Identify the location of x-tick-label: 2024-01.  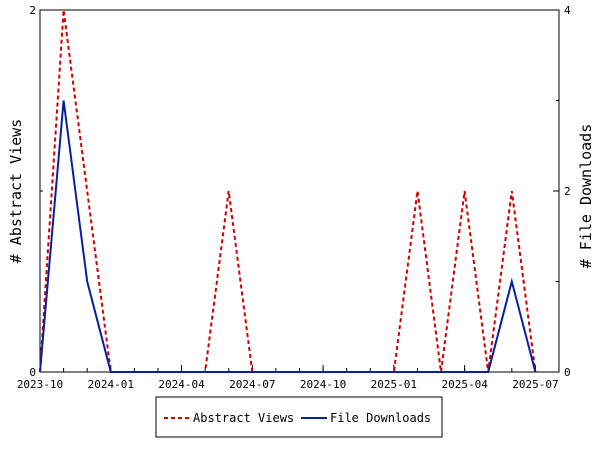
(111, 384).